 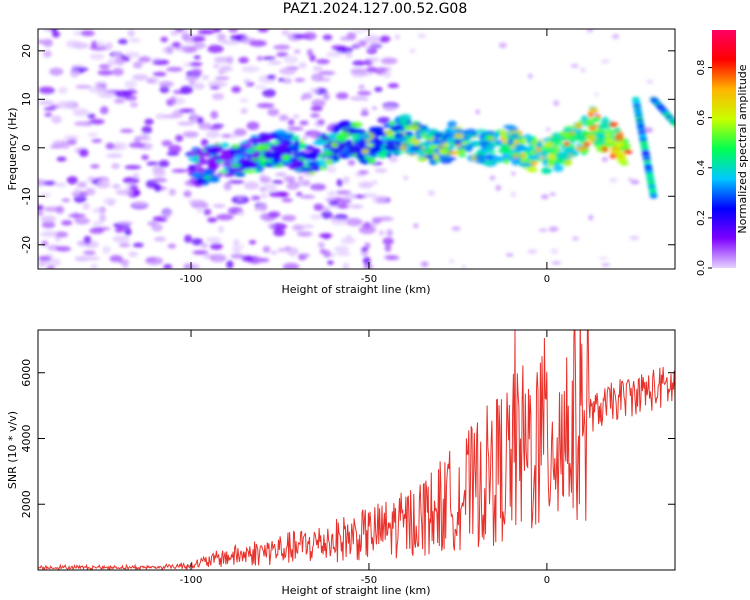 What do you see at coordinates (704, 168) in the screenshot?
I see `colorbar-ticks: 0.0 0.2 0.4 0.6 0.8` at bounding box center [704, 168].